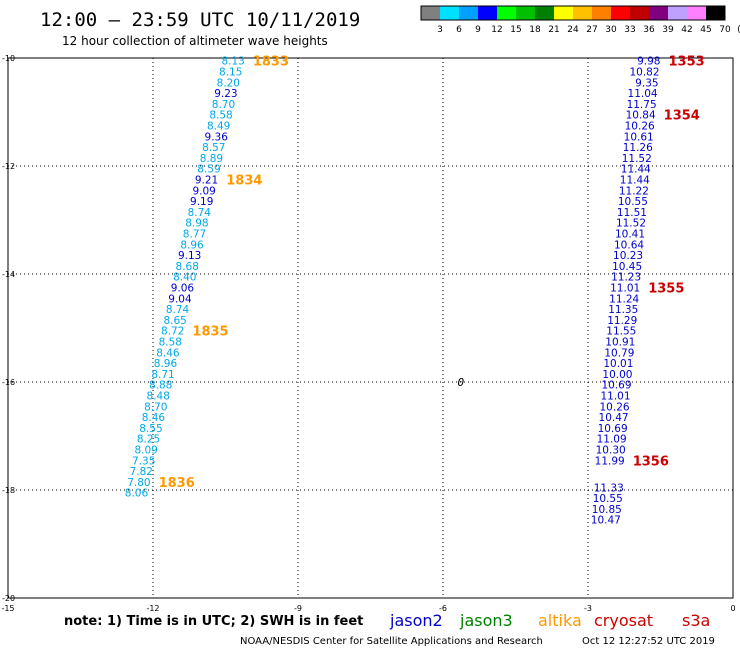 The height and width of the screenshot is (650, 740). I want to click on time-label: 1835, so click(210, 332).